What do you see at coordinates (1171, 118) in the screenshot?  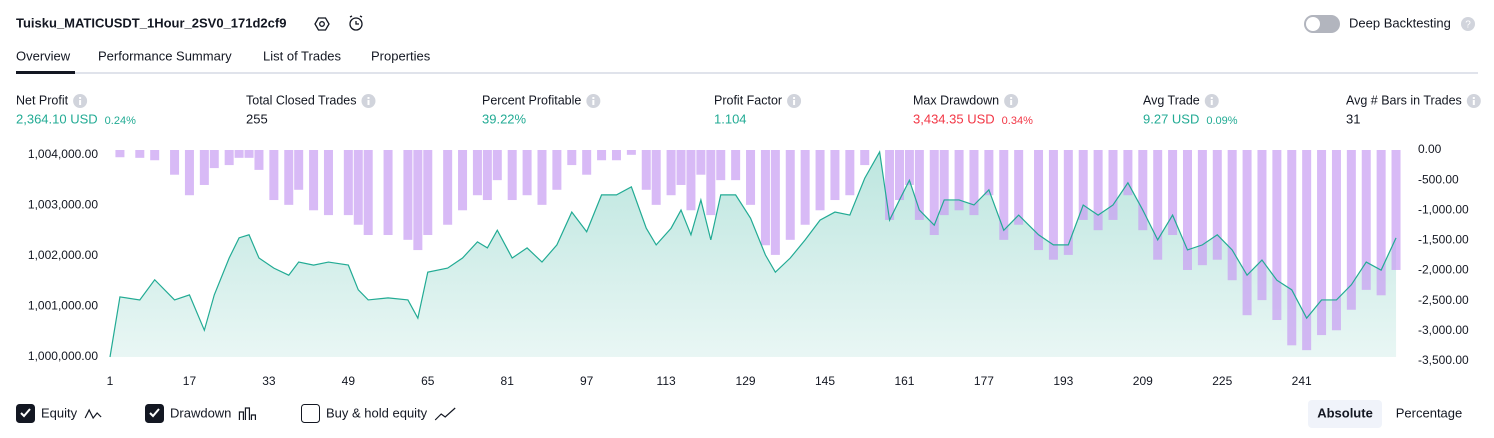 I see `metric-value: 9.27 USD` at bounding box center [1171, 118].